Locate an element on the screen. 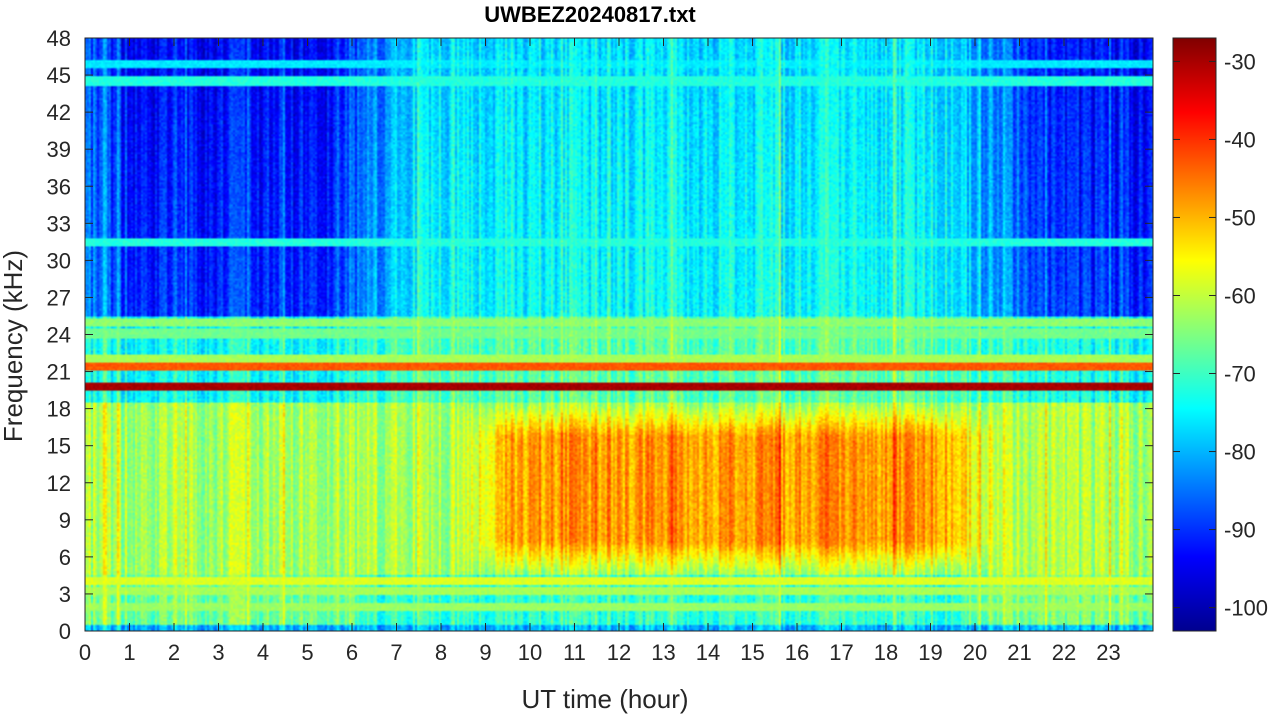 This screenshot has width=1280, height=715. colorbar-tick-label: -90 is located at coordinates (1240, 530).